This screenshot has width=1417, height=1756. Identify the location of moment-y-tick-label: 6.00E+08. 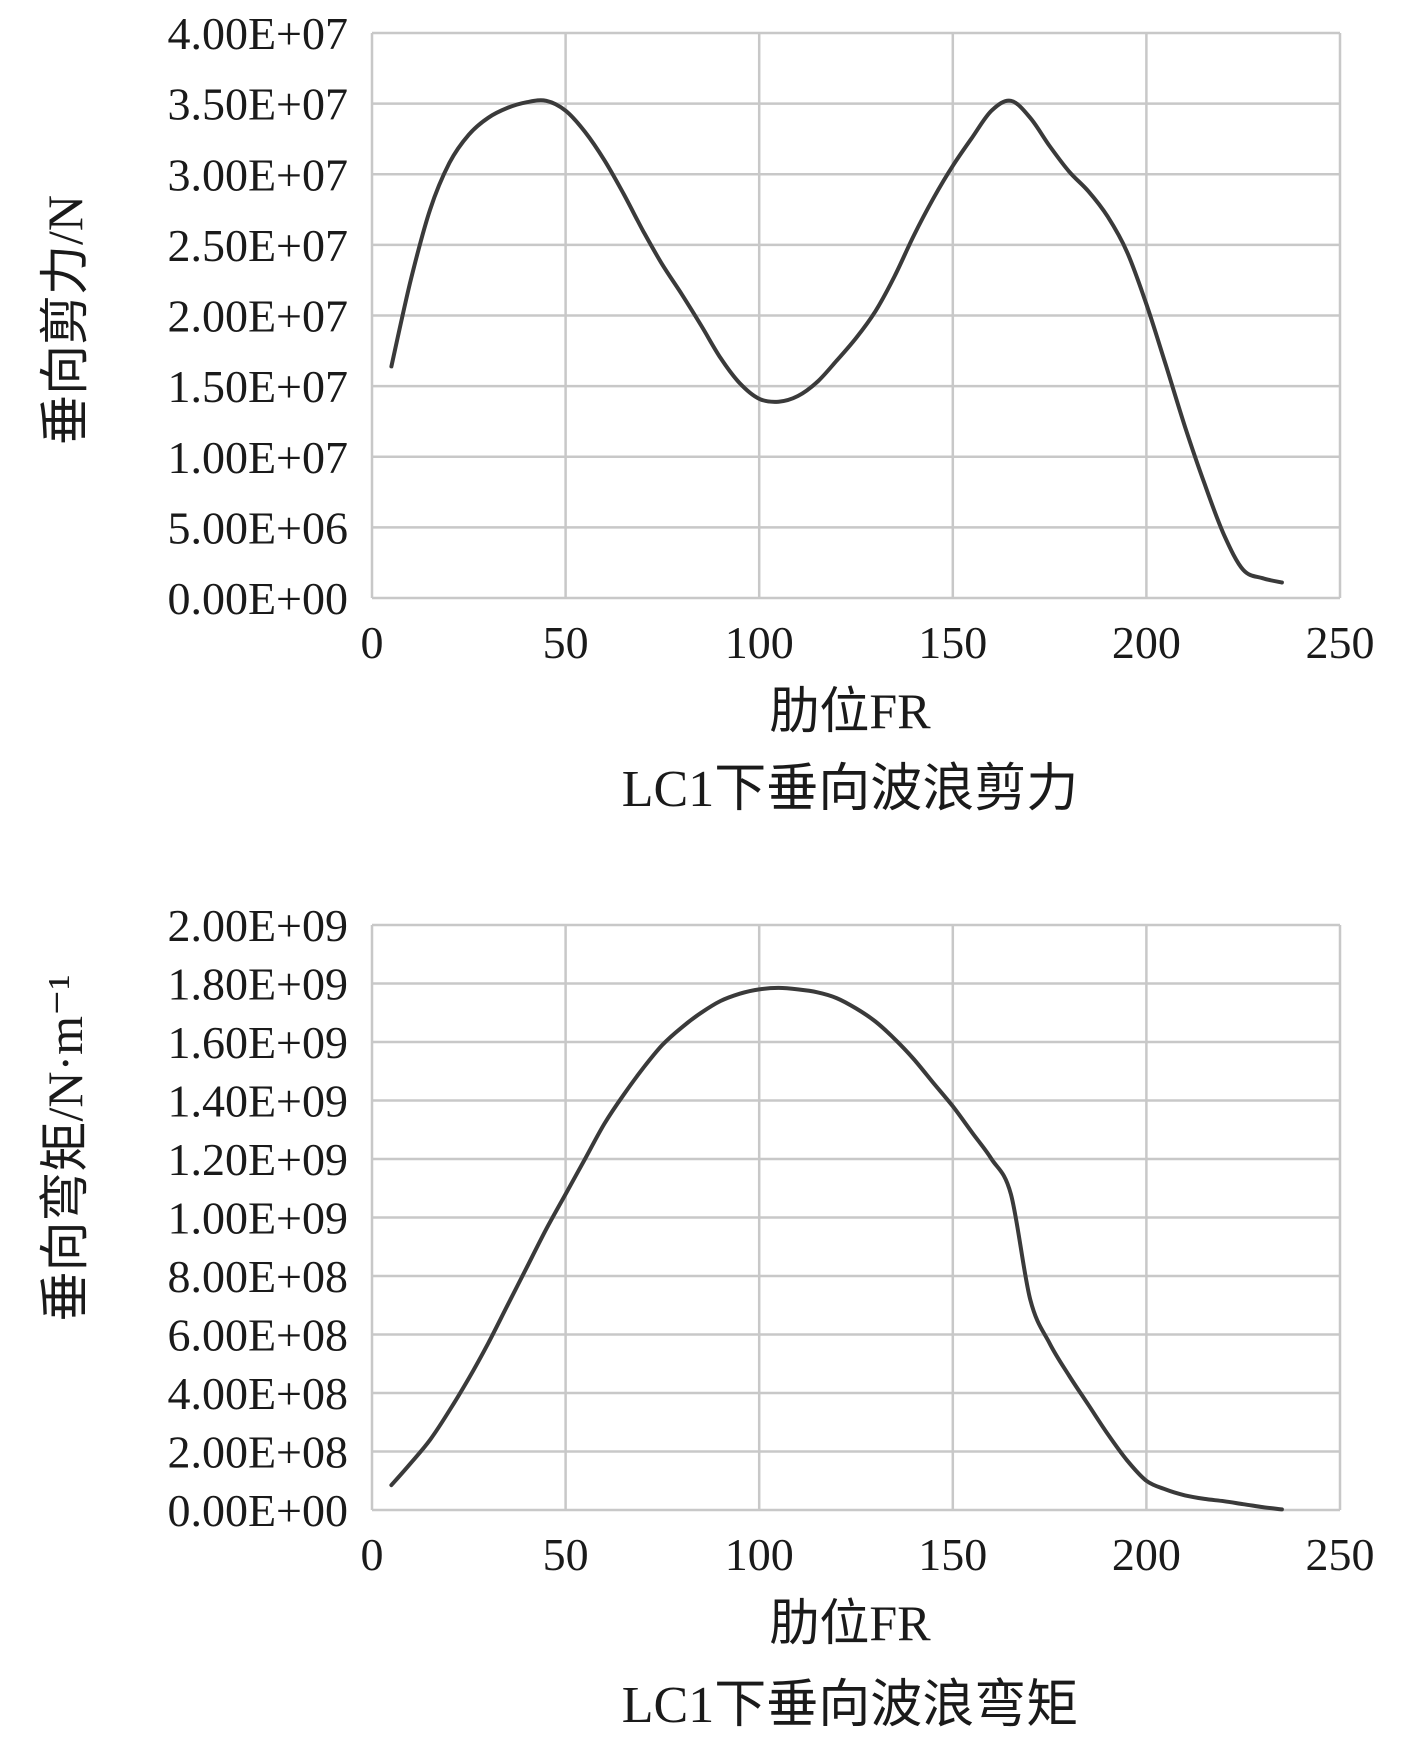
(257, 1335).